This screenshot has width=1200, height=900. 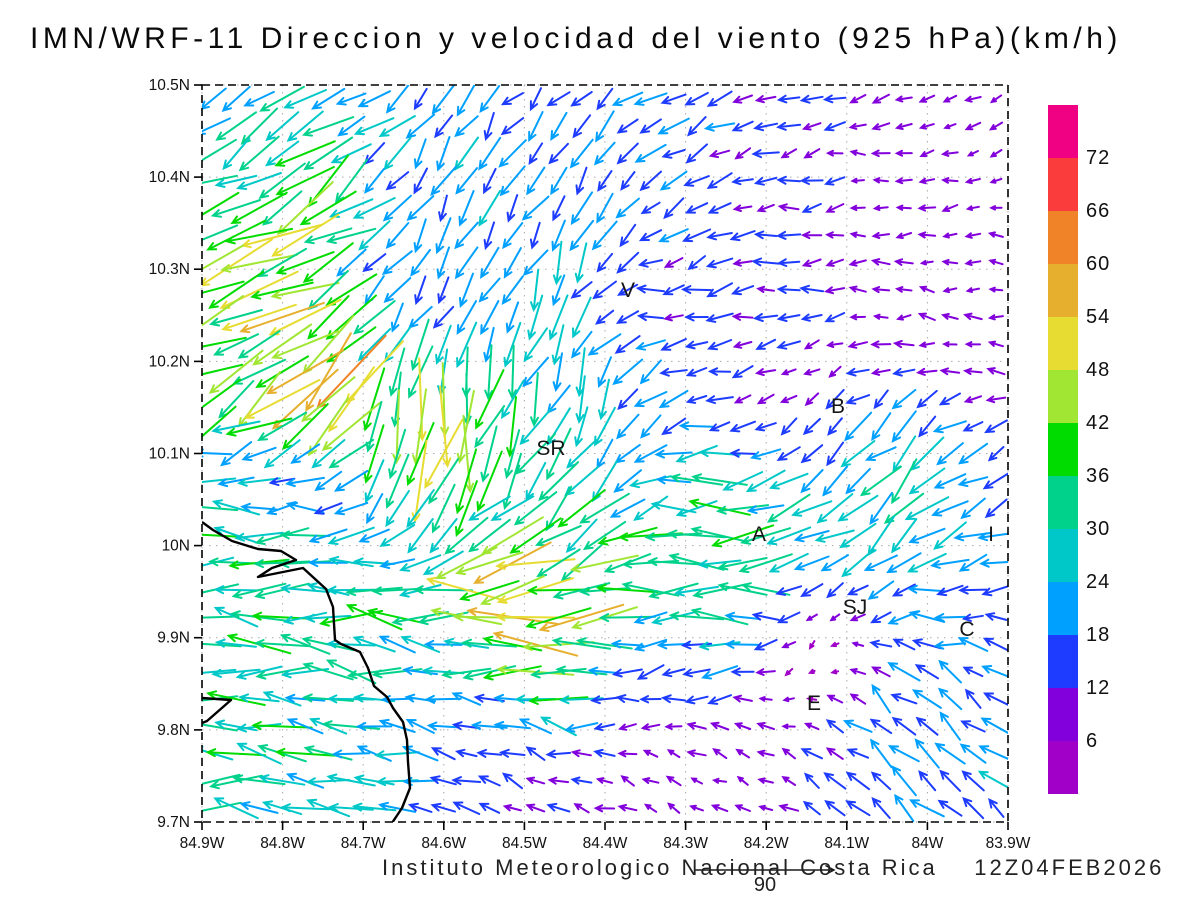 I want to click on map-label-E: E, so click(x=814, y=703).